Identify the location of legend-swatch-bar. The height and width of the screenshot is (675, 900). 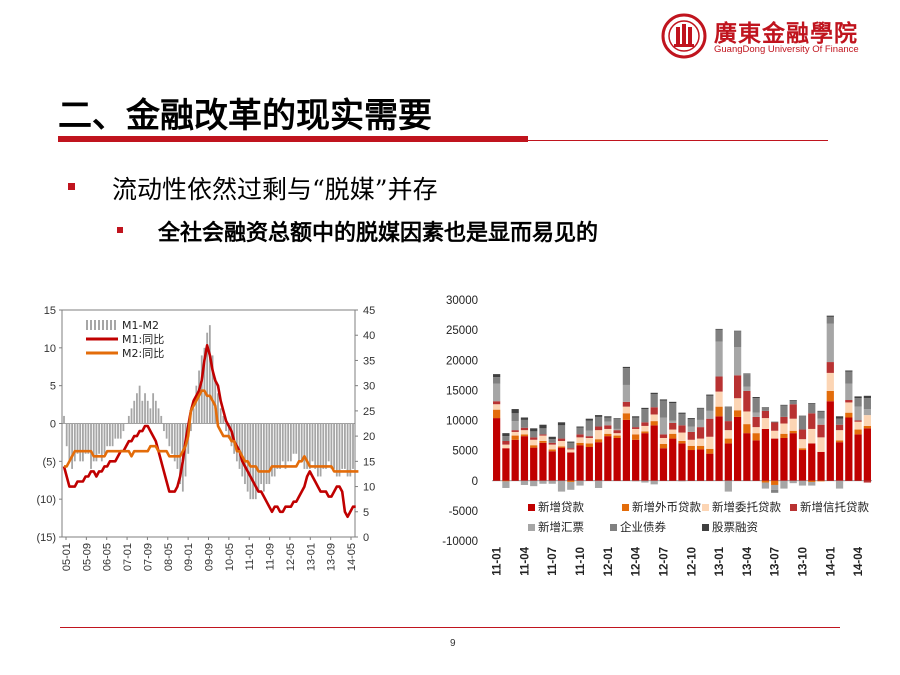
(107, 325).